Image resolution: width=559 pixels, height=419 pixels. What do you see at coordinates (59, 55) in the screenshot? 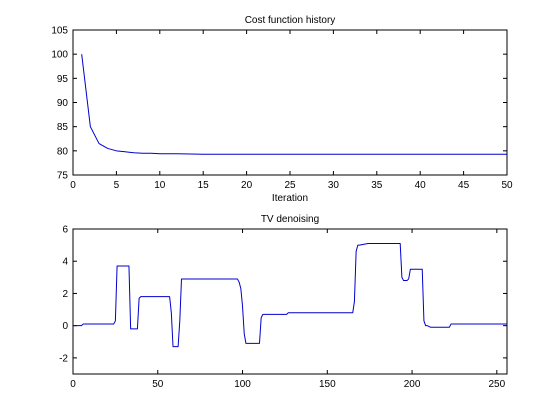
I see `cost-history-ytick-label: 100` at bounding box center [59, 55].